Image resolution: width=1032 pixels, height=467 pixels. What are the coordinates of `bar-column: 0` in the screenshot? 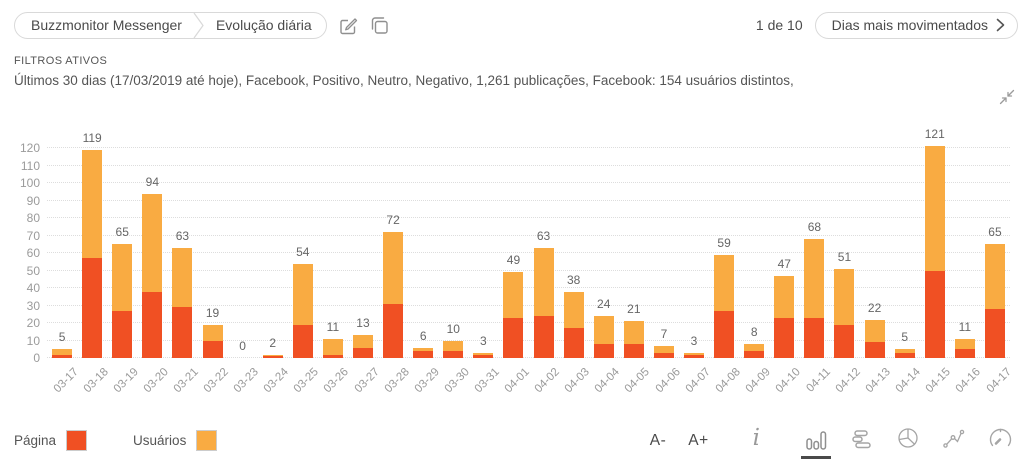 It's located at (243, 248).